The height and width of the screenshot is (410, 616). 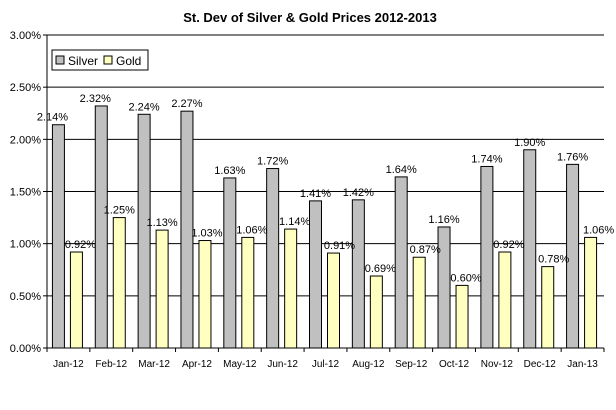 I want to click on silver-data-label: 2.24%, so click(x=144, y=107).